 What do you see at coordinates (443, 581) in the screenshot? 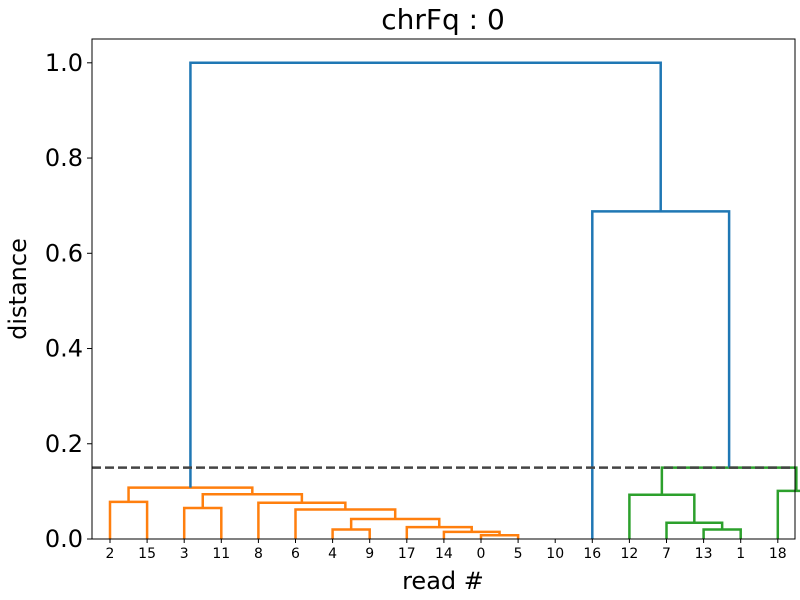
I see `x-axis-label: read #` at bounding box center [443, 581].